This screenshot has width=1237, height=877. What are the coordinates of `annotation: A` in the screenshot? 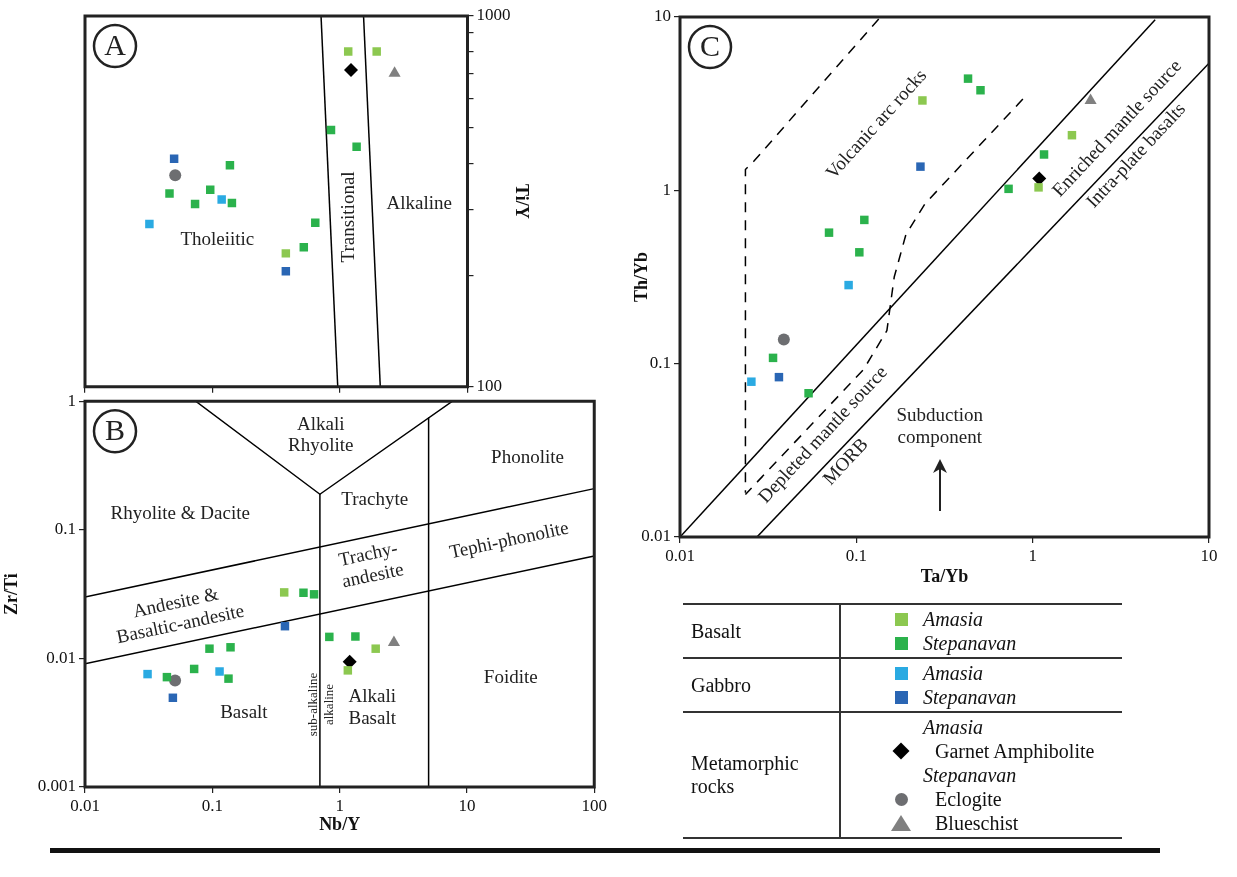 It's located at (115, 44).